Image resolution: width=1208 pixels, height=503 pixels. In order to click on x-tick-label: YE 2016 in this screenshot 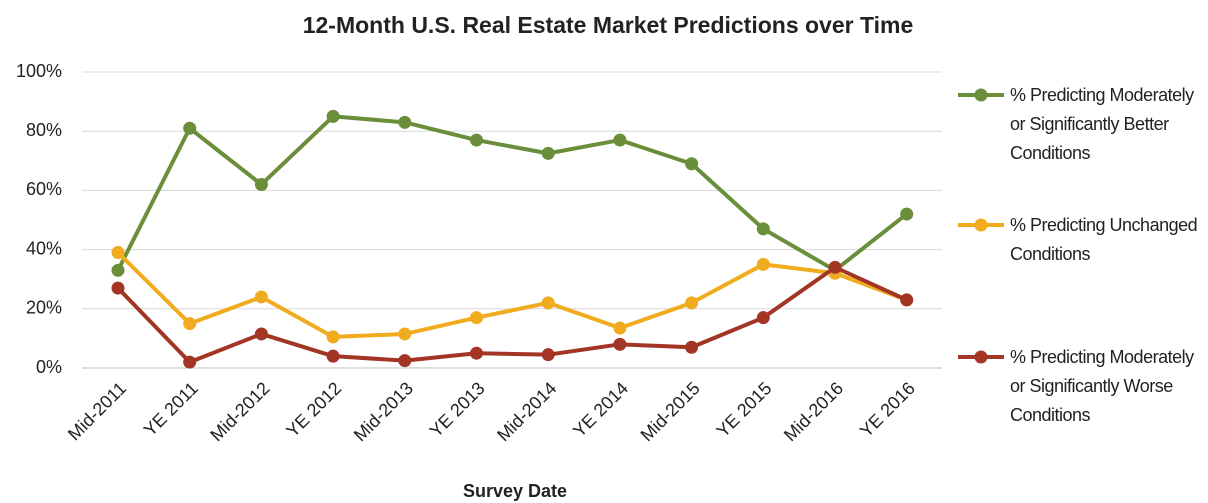, I will do `click(887, 409)`.